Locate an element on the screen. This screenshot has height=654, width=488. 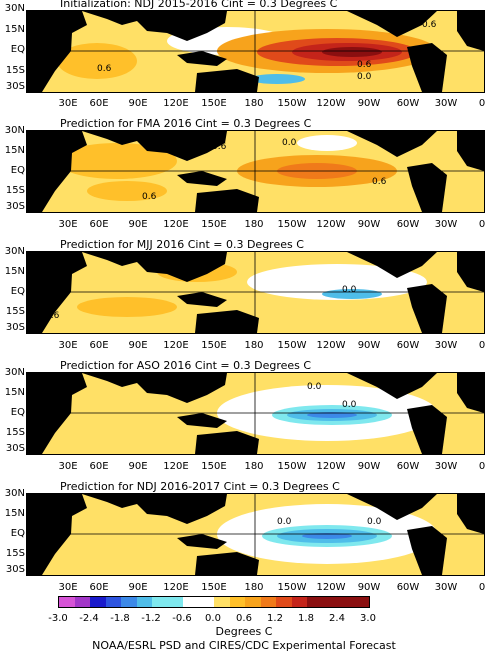
colorbar-tick-label: -1.8 is located at coordinates (120, 618).